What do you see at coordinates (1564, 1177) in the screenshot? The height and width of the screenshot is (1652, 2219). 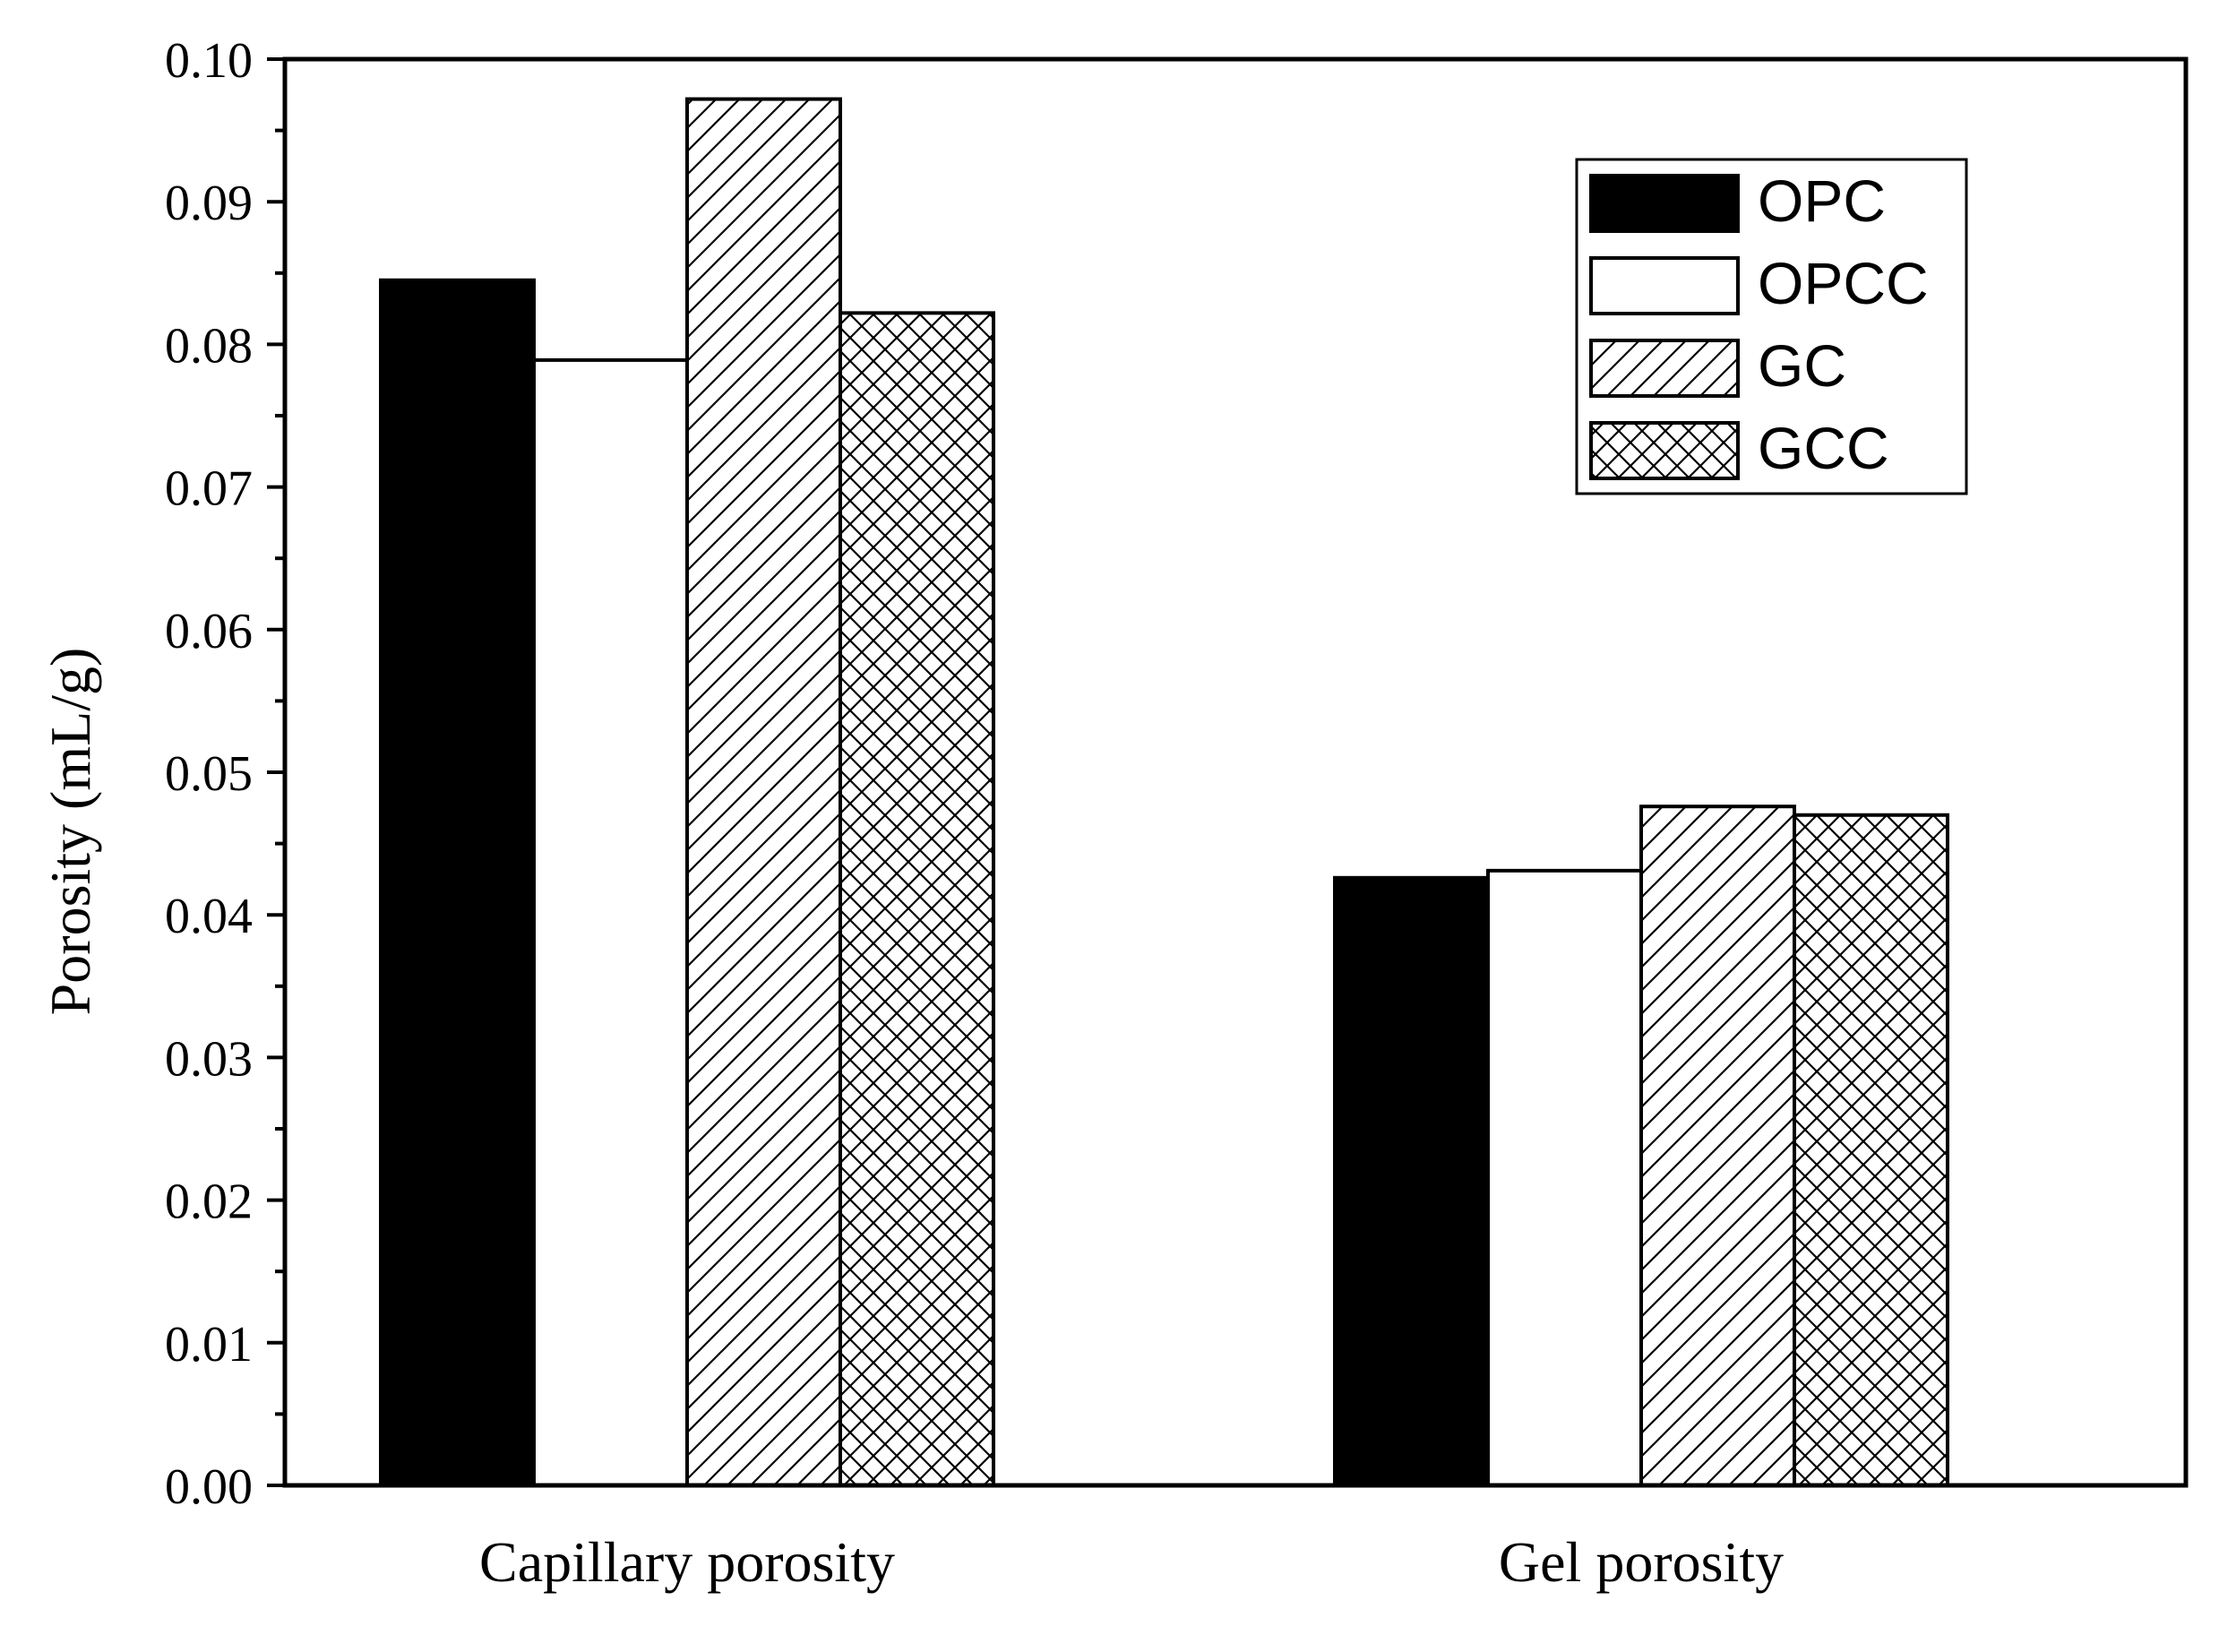 I see `bar-opcc-gel-porosity` at bounding box center [1564, 1177].